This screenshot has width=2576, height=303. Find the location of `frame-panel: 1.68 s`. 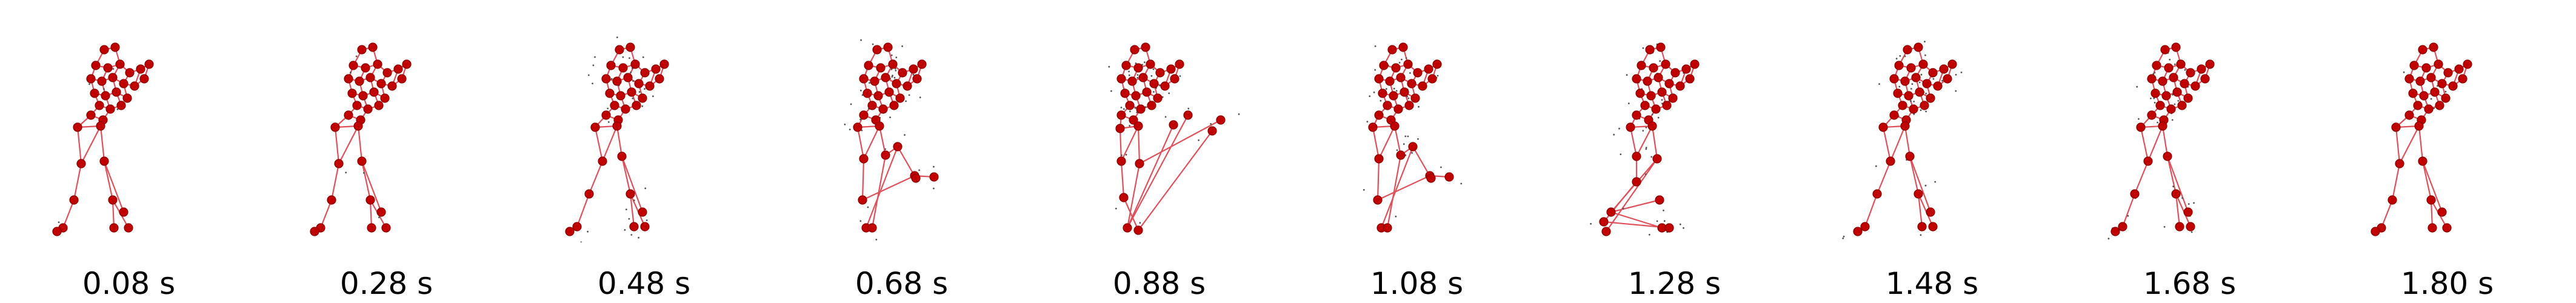

frame-panel: 1.68 s is located at coordinates (2189, 151).